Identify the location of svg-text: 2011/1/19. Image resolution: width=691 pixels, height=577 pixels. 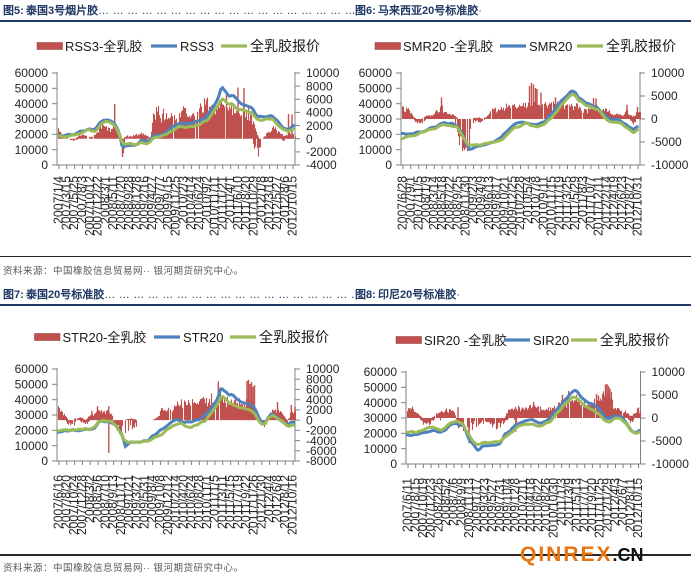
(559, 203).